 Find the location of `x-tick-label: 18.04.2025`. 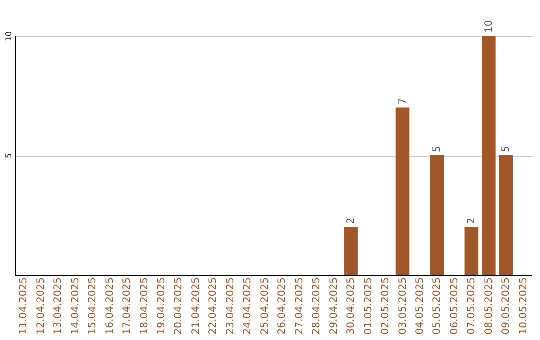

x-tick-label: 18.04.2025 is located at coordinates (144, 306).